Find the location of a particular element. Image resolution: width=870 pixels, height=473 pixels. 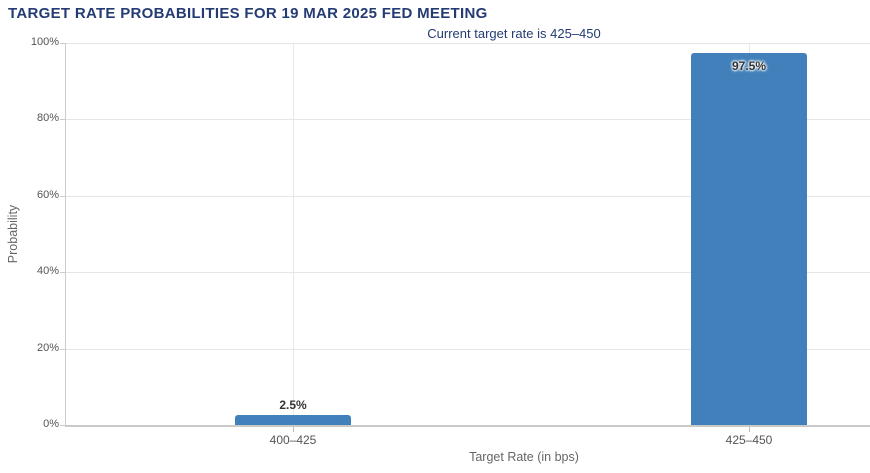

y-tick-label: 40% is located at coordinates (47, 271).